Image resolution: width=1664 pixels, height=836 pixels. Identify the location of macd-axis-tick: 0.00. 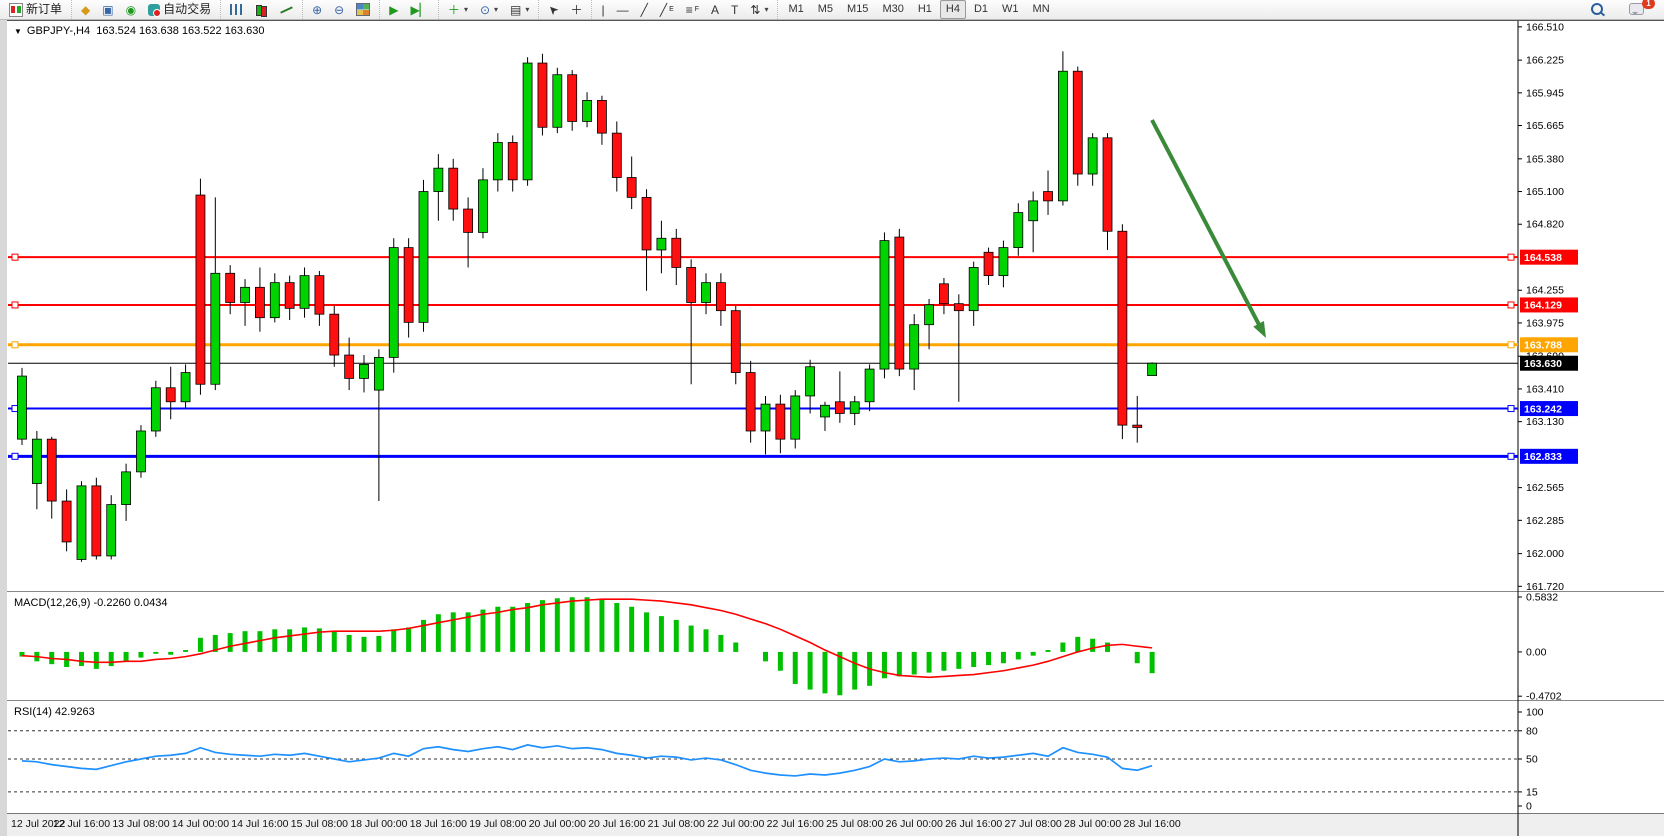
(1536, 652).